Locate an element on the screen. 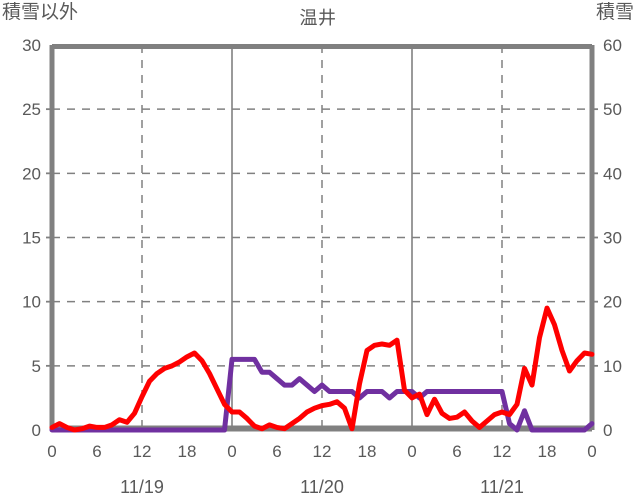 The width and height of the screenshot is (636, 501). svg-text: 40 is located at coordinates (612, 173).